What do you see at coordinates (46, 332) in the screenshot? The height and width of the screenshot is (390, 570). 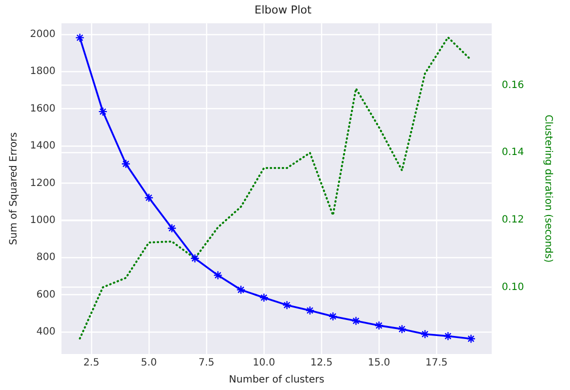 I see `y-tick-label: 400` at bounding box center [46, 332].